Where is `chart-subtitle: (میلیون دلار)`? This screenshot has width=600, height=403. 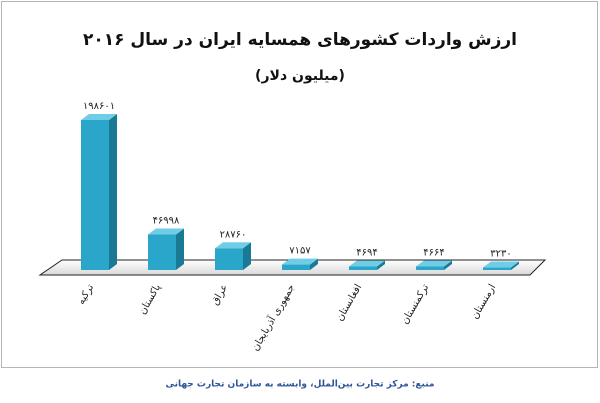
chart-subtitle: (میلیون دلار) is located at coordinates (300, 76).